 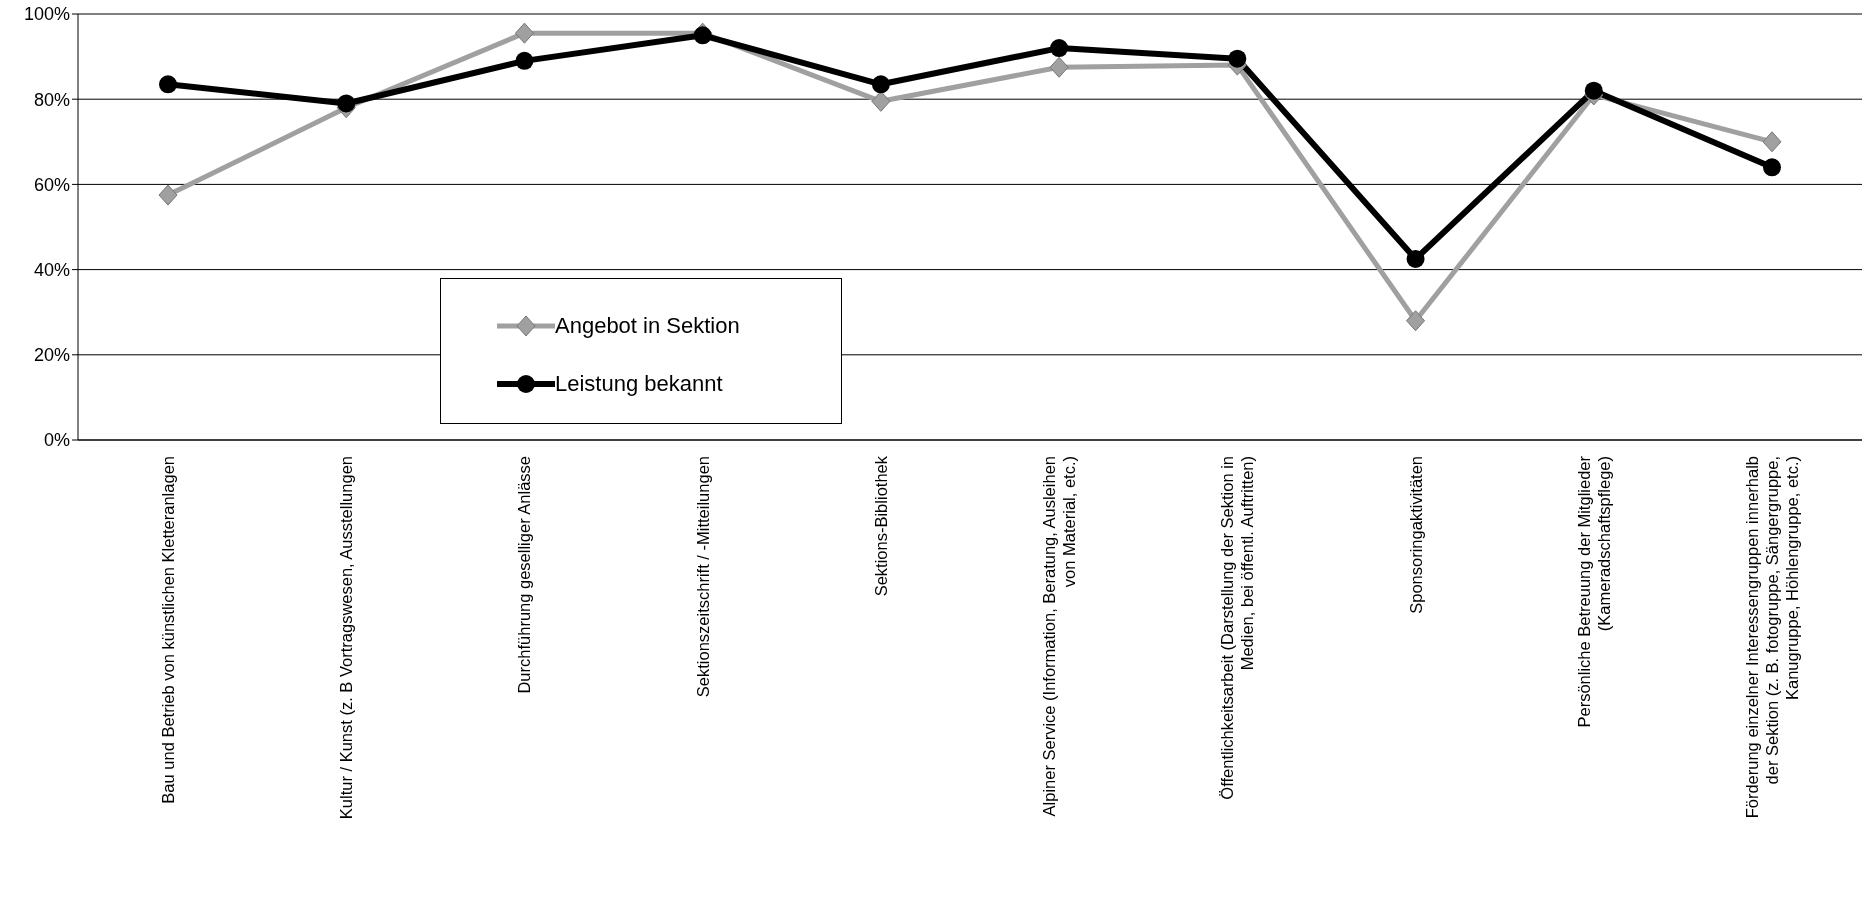 What do you see at coordinates (168, 630) in the screenshot?
I see `x-tick-label: Bau und Betrieb von künstlichen Kletteranlagen` at bounding box center [168, 630].